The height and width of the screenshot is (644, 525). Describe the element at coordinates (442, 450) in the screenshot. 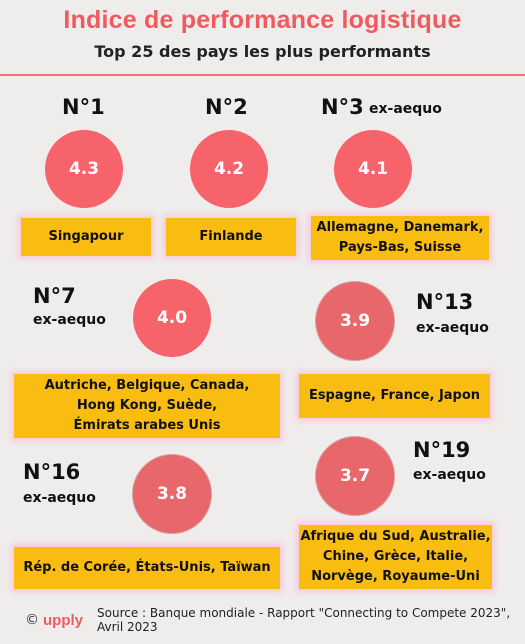

I see `rank-19-label: N°19` at that location.